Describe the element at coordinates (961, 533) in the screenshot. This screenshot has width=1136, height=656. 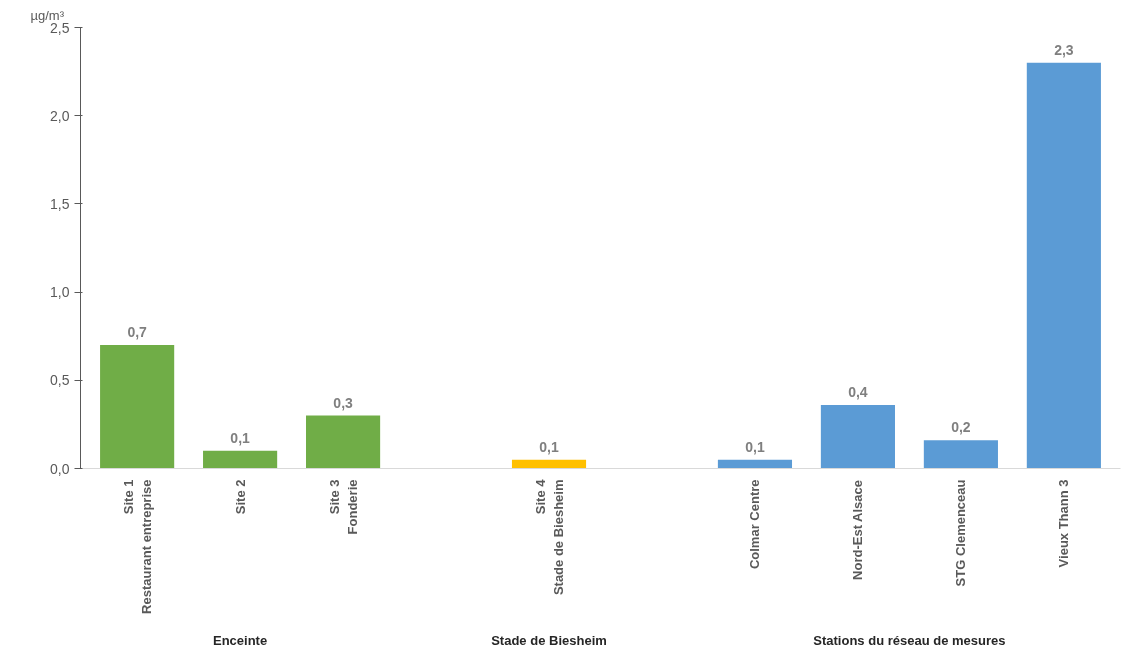
I see `x-tick-label: STG Clemenceau` at that location.